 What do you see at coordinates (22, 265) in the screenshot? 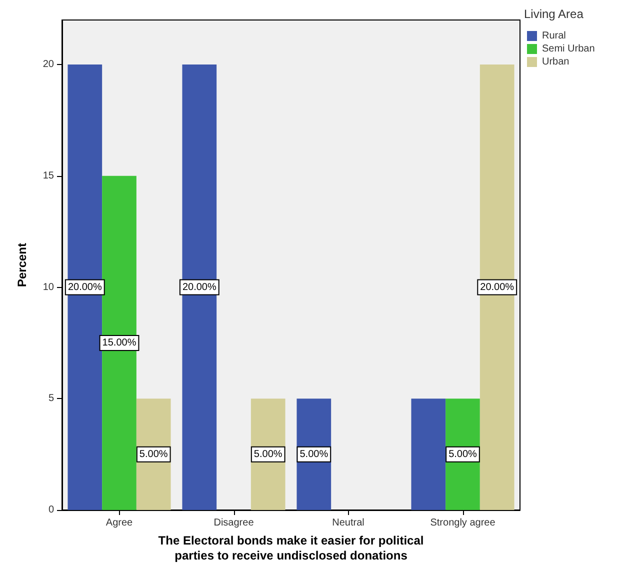
I see `y-axis-title: Percent` at bounding box center [22, 265].